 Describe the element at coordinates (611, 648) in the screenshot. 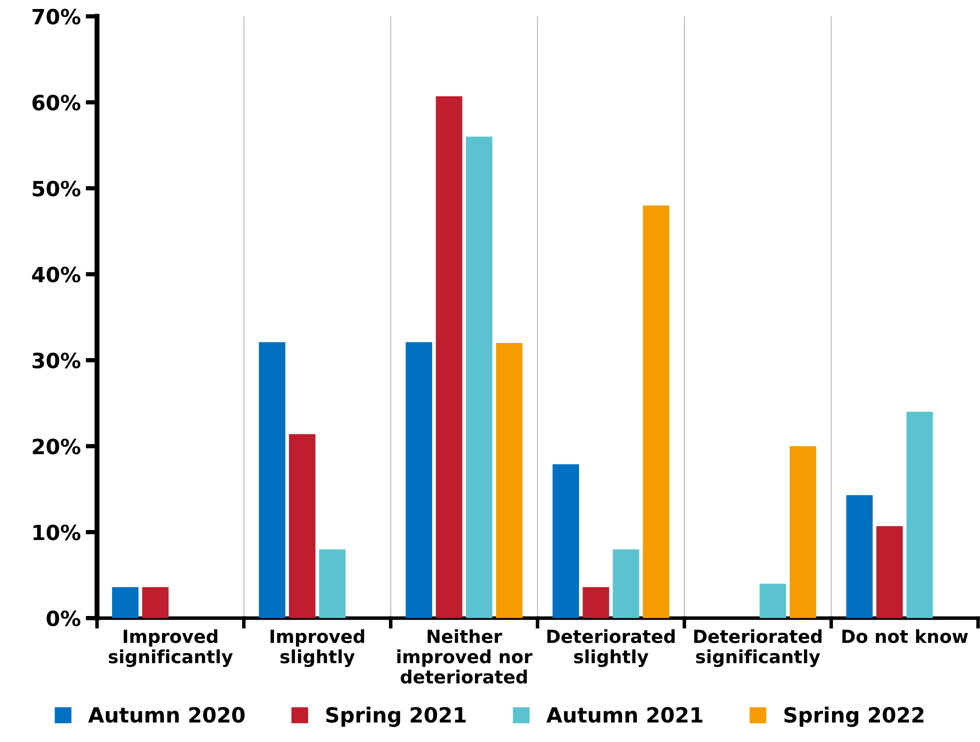

I see `x-tick-label: Deteriorated slightly` at that location.